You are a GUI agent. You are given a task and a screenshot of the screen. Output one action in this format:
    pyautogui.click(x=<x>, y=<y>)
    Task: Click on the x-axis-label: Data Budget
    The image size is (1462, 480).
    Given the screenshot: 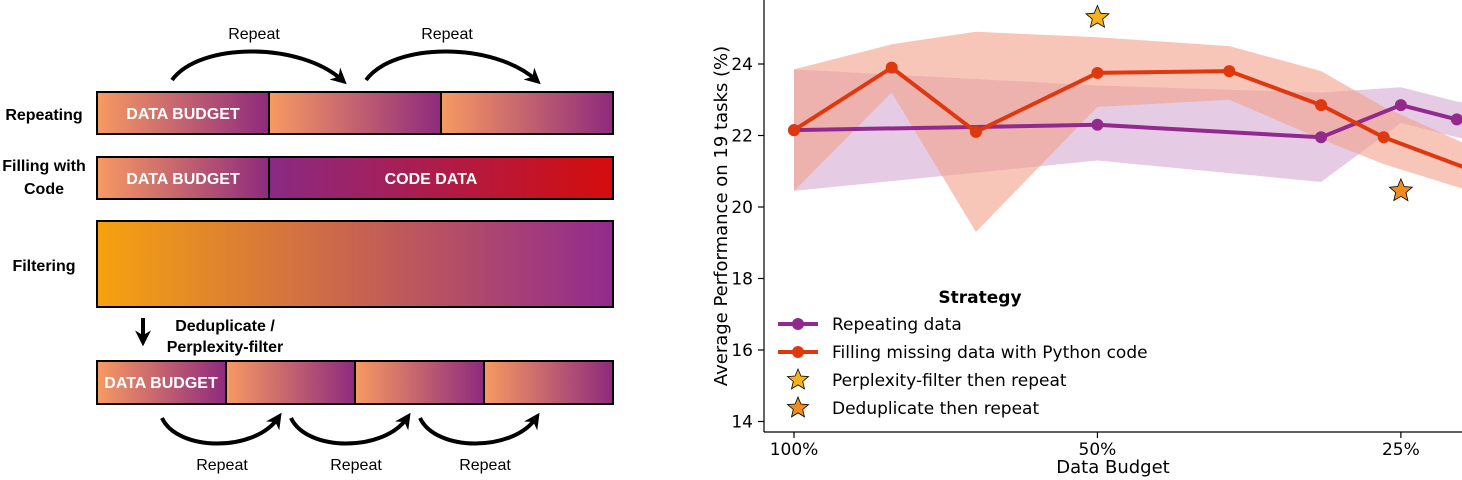 What is the action you would take?
    pyautogui.click(x=1112, y=467)
    